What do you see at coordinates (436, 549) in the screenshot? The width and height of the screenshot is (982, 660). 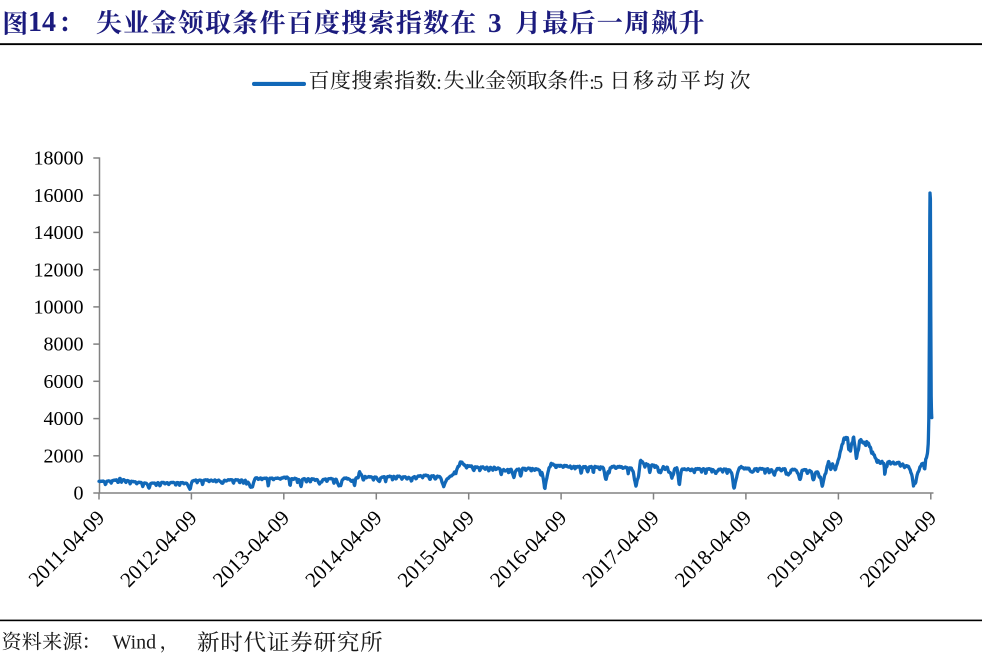 I see `svg-text: 2015-04-09` at bounding box center [436, 549].